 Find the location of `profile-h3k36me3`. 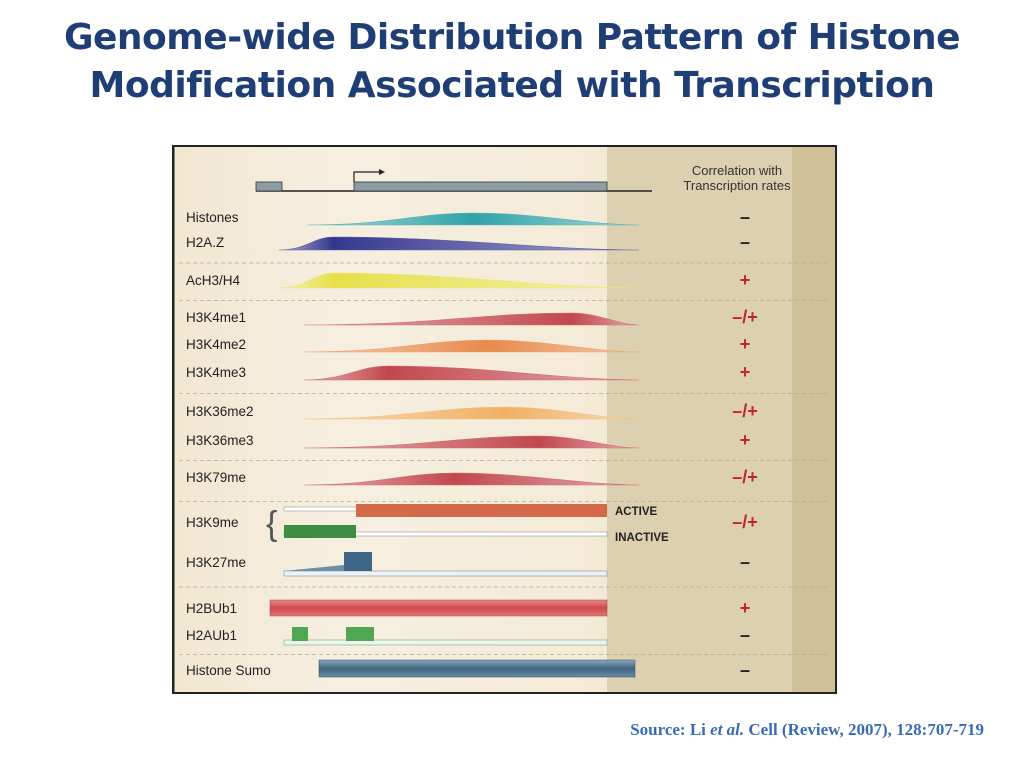

profile-h3k36me3 is located at coordinates (472, 442).